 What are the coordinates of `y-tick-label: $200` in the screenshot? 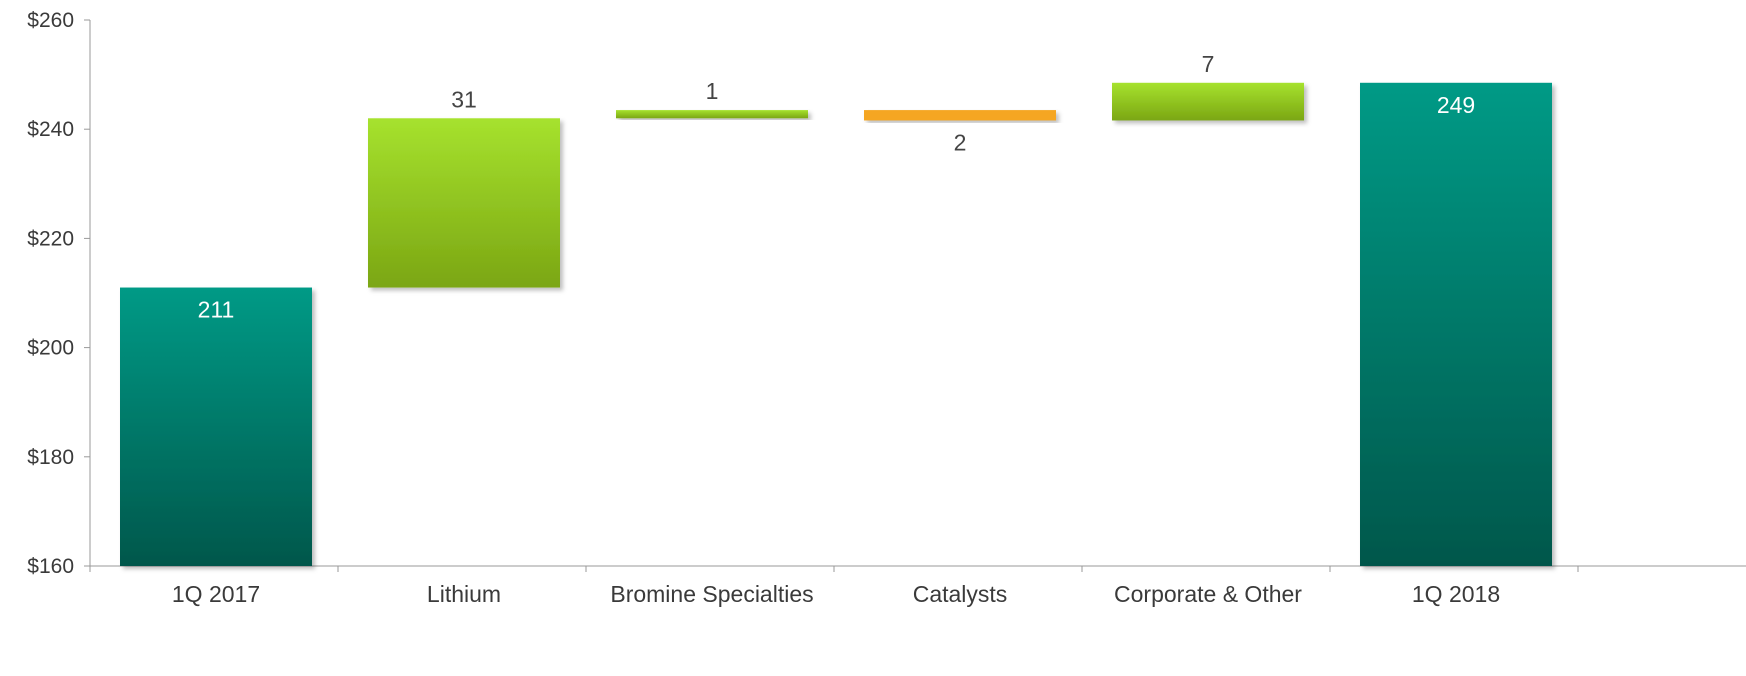 It's located at (50, 348).